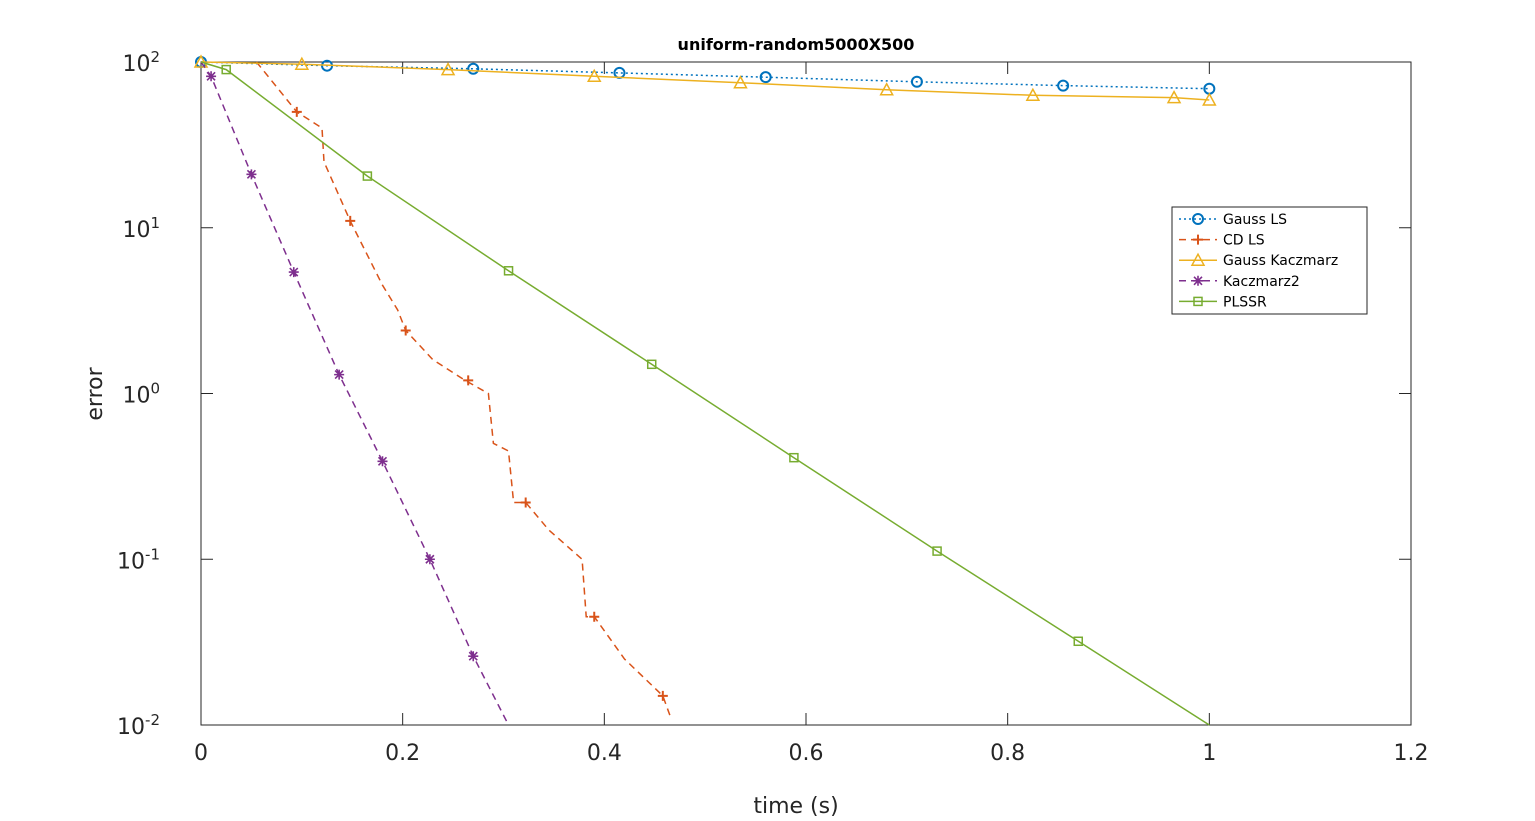  I want to click on legend-label-cd-ls: CD LS, so click(1244, 241).